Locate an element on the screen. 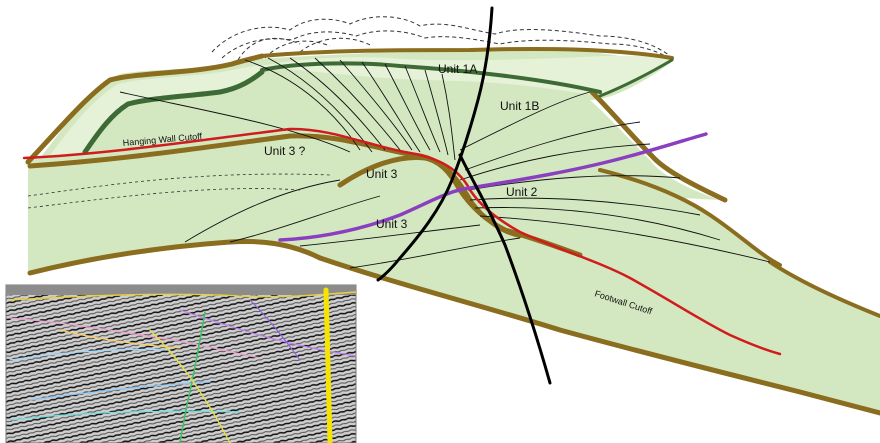 This screenshot has width=880, height=443. hanging-wall-cutoff-line is located at coordinates (247, 159).